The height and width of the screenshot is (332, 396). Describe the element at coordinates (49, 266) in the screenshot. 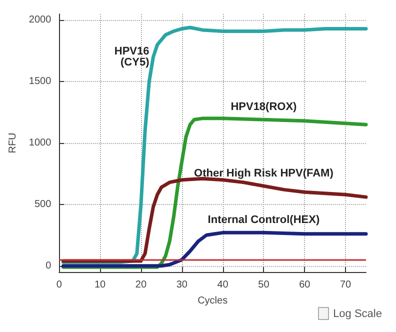

I see `y-tick-label: 0` at that location.